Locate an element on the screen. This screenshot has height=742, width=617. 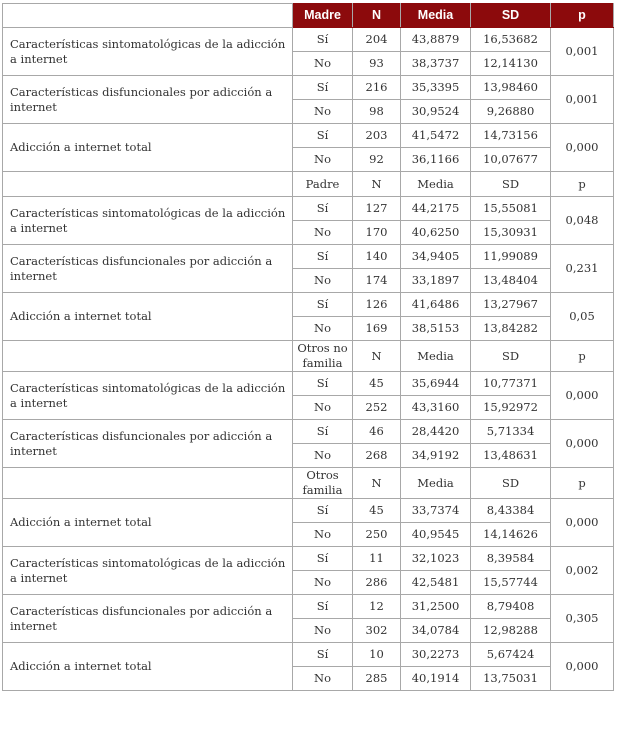
n-cell: 252 is located at coordinates (376, 407).